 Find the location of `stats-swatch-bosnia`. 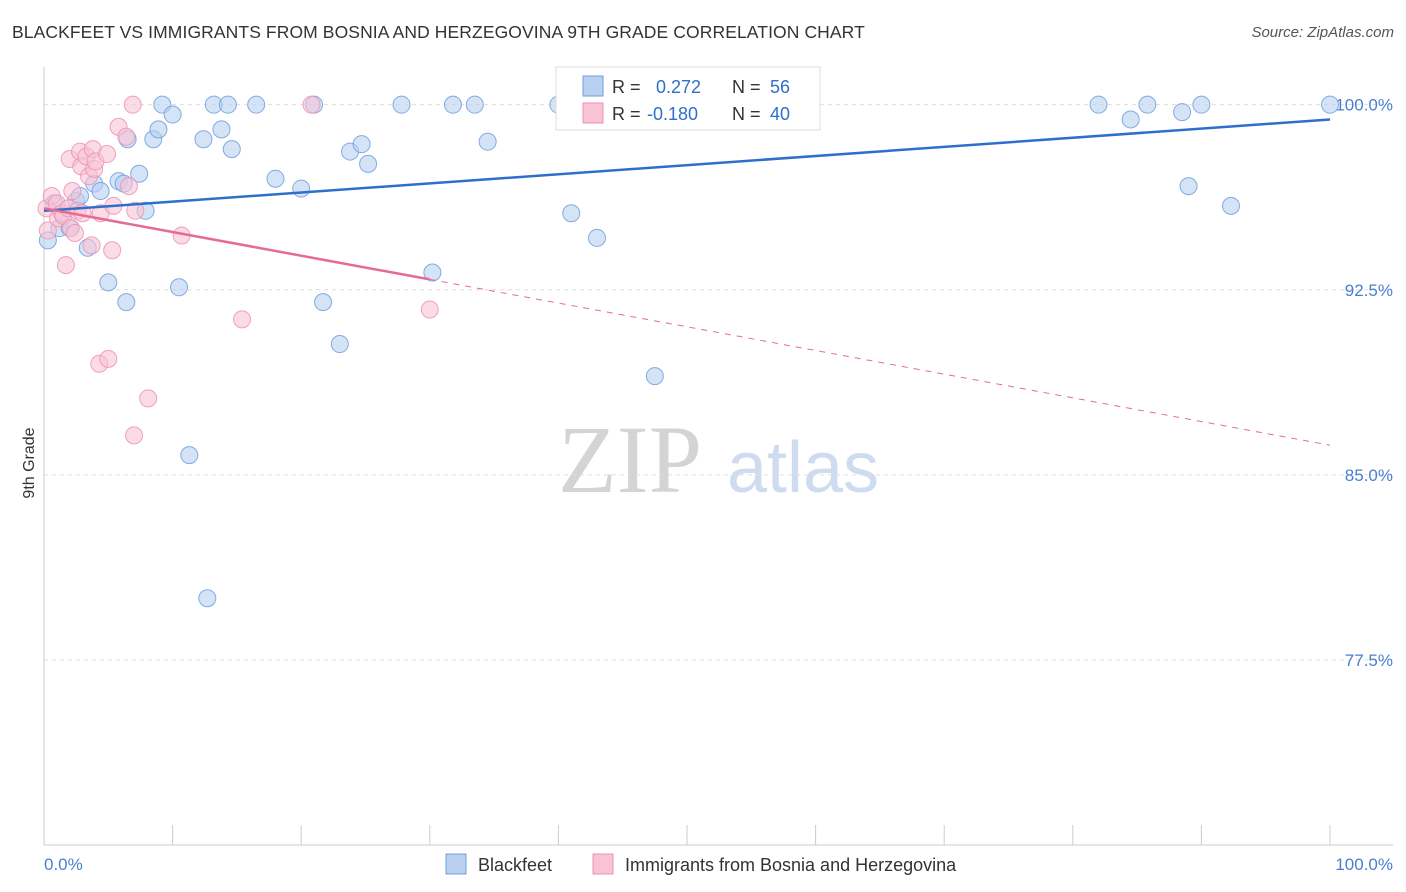

stats-swatch-bosnia is located at coordinates (593, 113).